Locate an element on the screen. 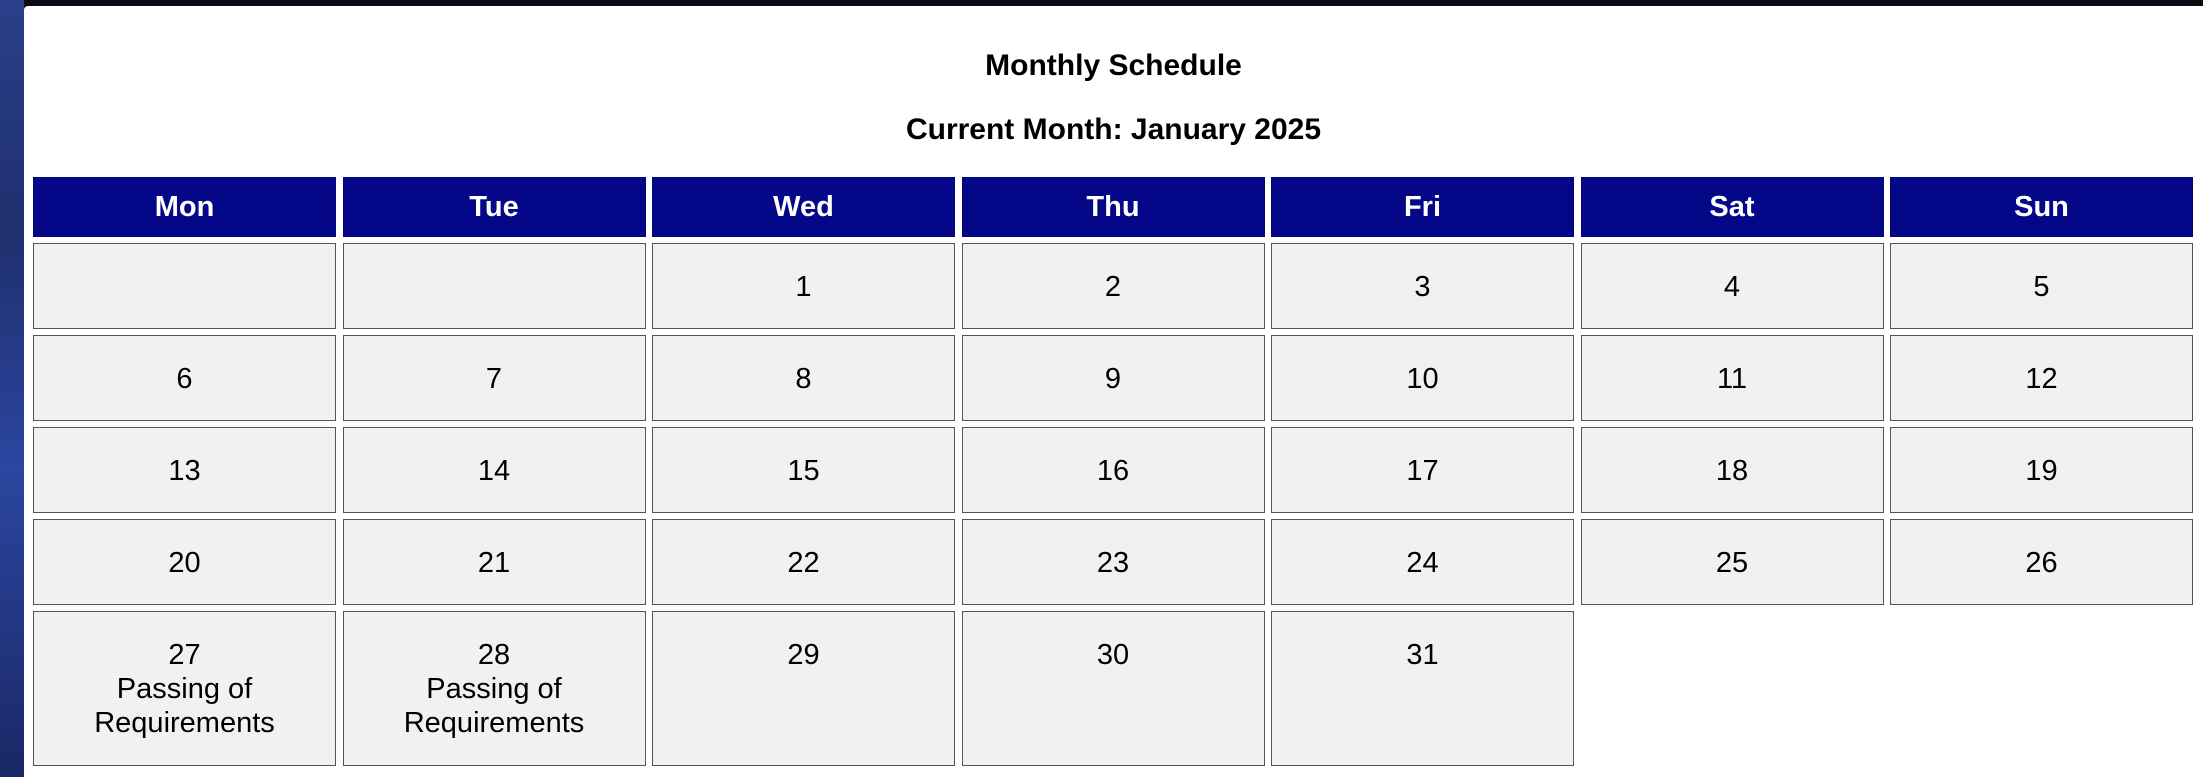 This screenshot has height=777, width=2203. day-cell: 1 is located at coordinates (803, 286).